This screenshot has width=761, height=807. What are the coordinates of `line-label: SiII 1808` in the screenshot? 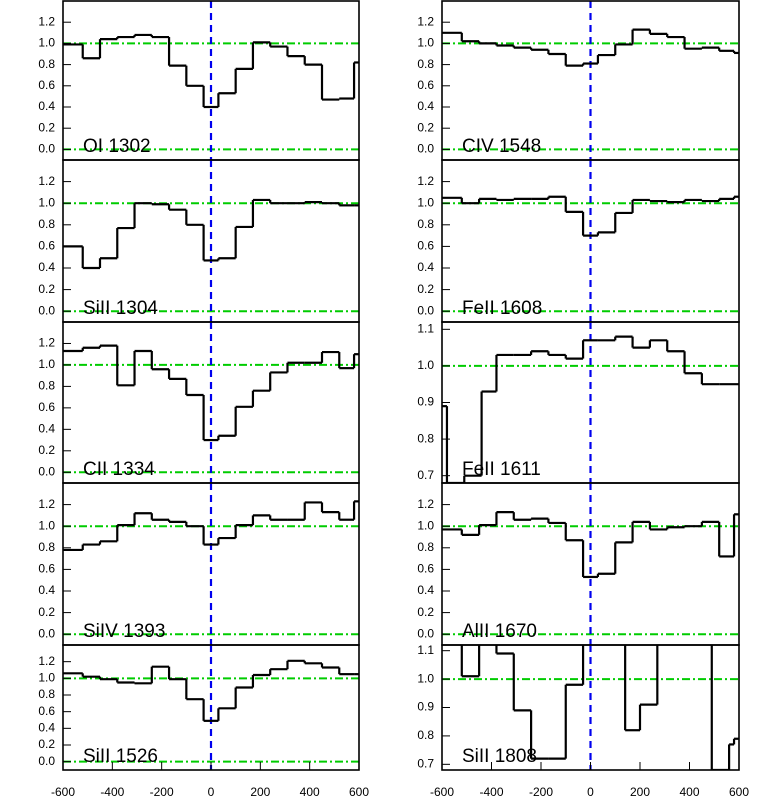 It's located at (499, 756).